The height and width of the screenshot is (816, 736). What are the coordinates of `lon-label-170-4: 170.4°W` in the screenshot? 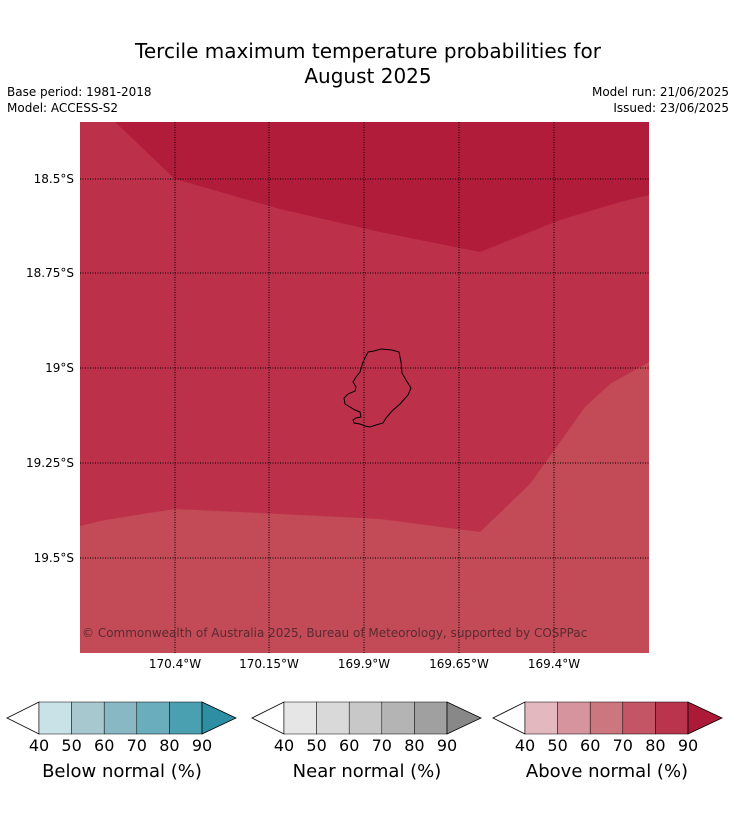 It's located at (175, 664).